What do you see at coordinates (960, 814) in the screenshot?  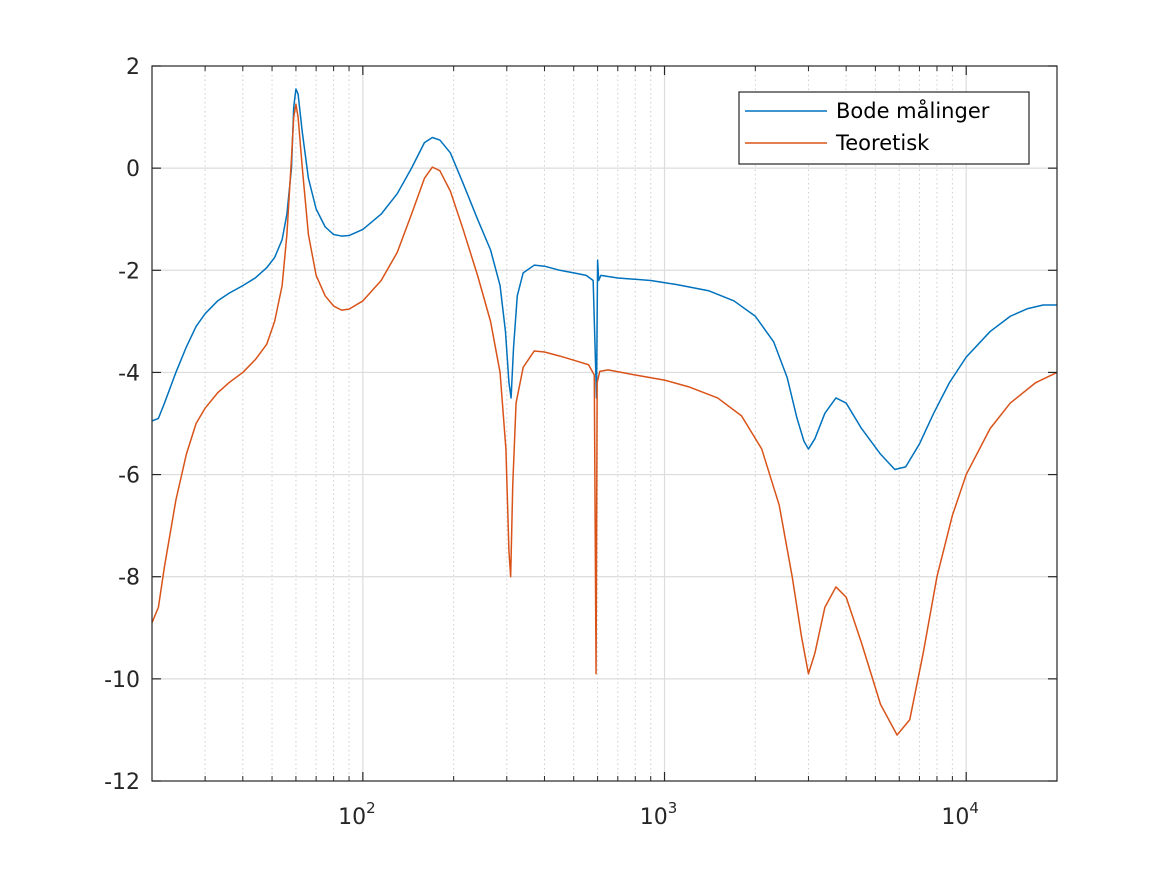 I see `x-tick-label: 10⁴` at bounding box center [960, 814].